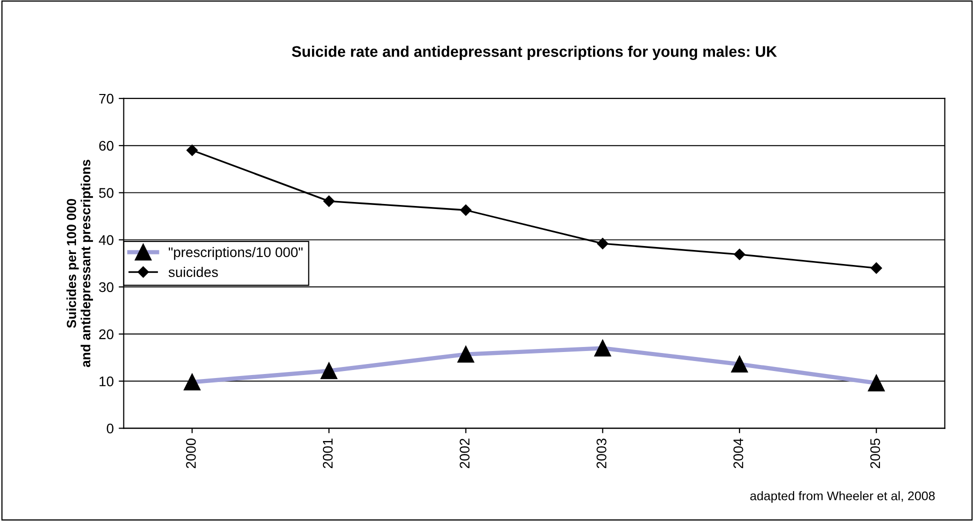 The width and height of the screenshot is (974, 521). What do you see at coordinates (107, 381) in the screenshot?
I see `y-tick-label: 10` at bounding box center [107, 381].